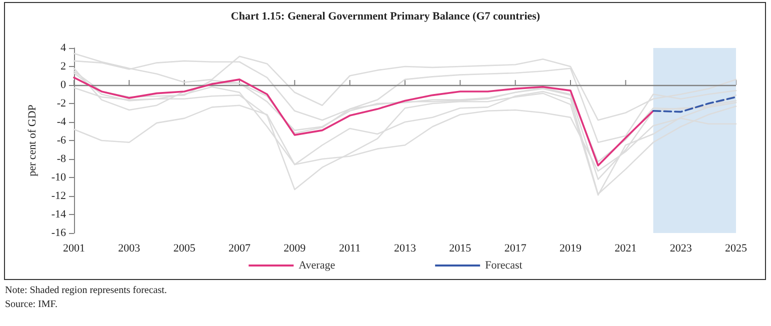 The height and width of the screenshot is (326, 771). I want to click on y-tick-label: -2, so click(61, 104).